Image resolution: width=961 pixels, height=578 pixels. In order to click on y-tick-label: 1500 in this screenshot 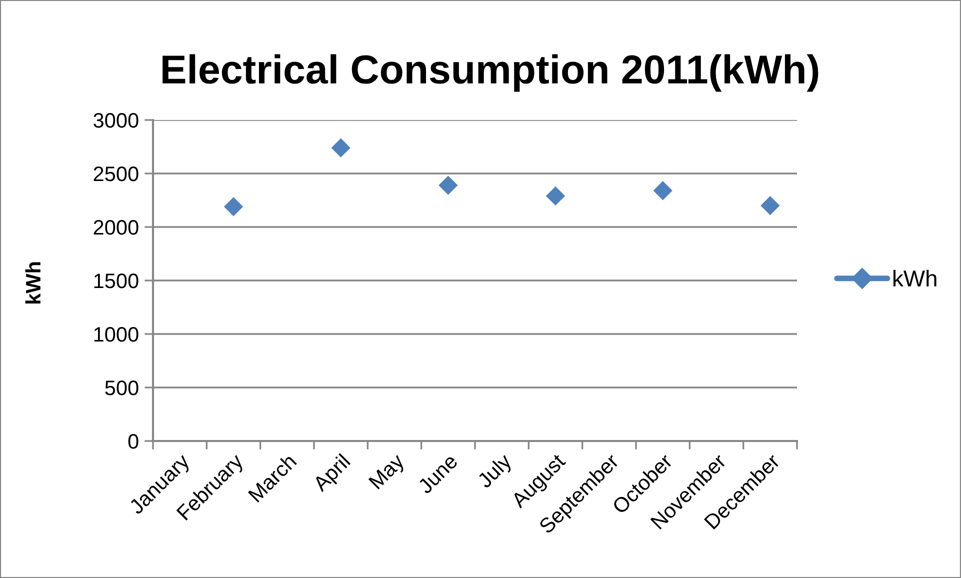, I will do `click(116, 281)`.